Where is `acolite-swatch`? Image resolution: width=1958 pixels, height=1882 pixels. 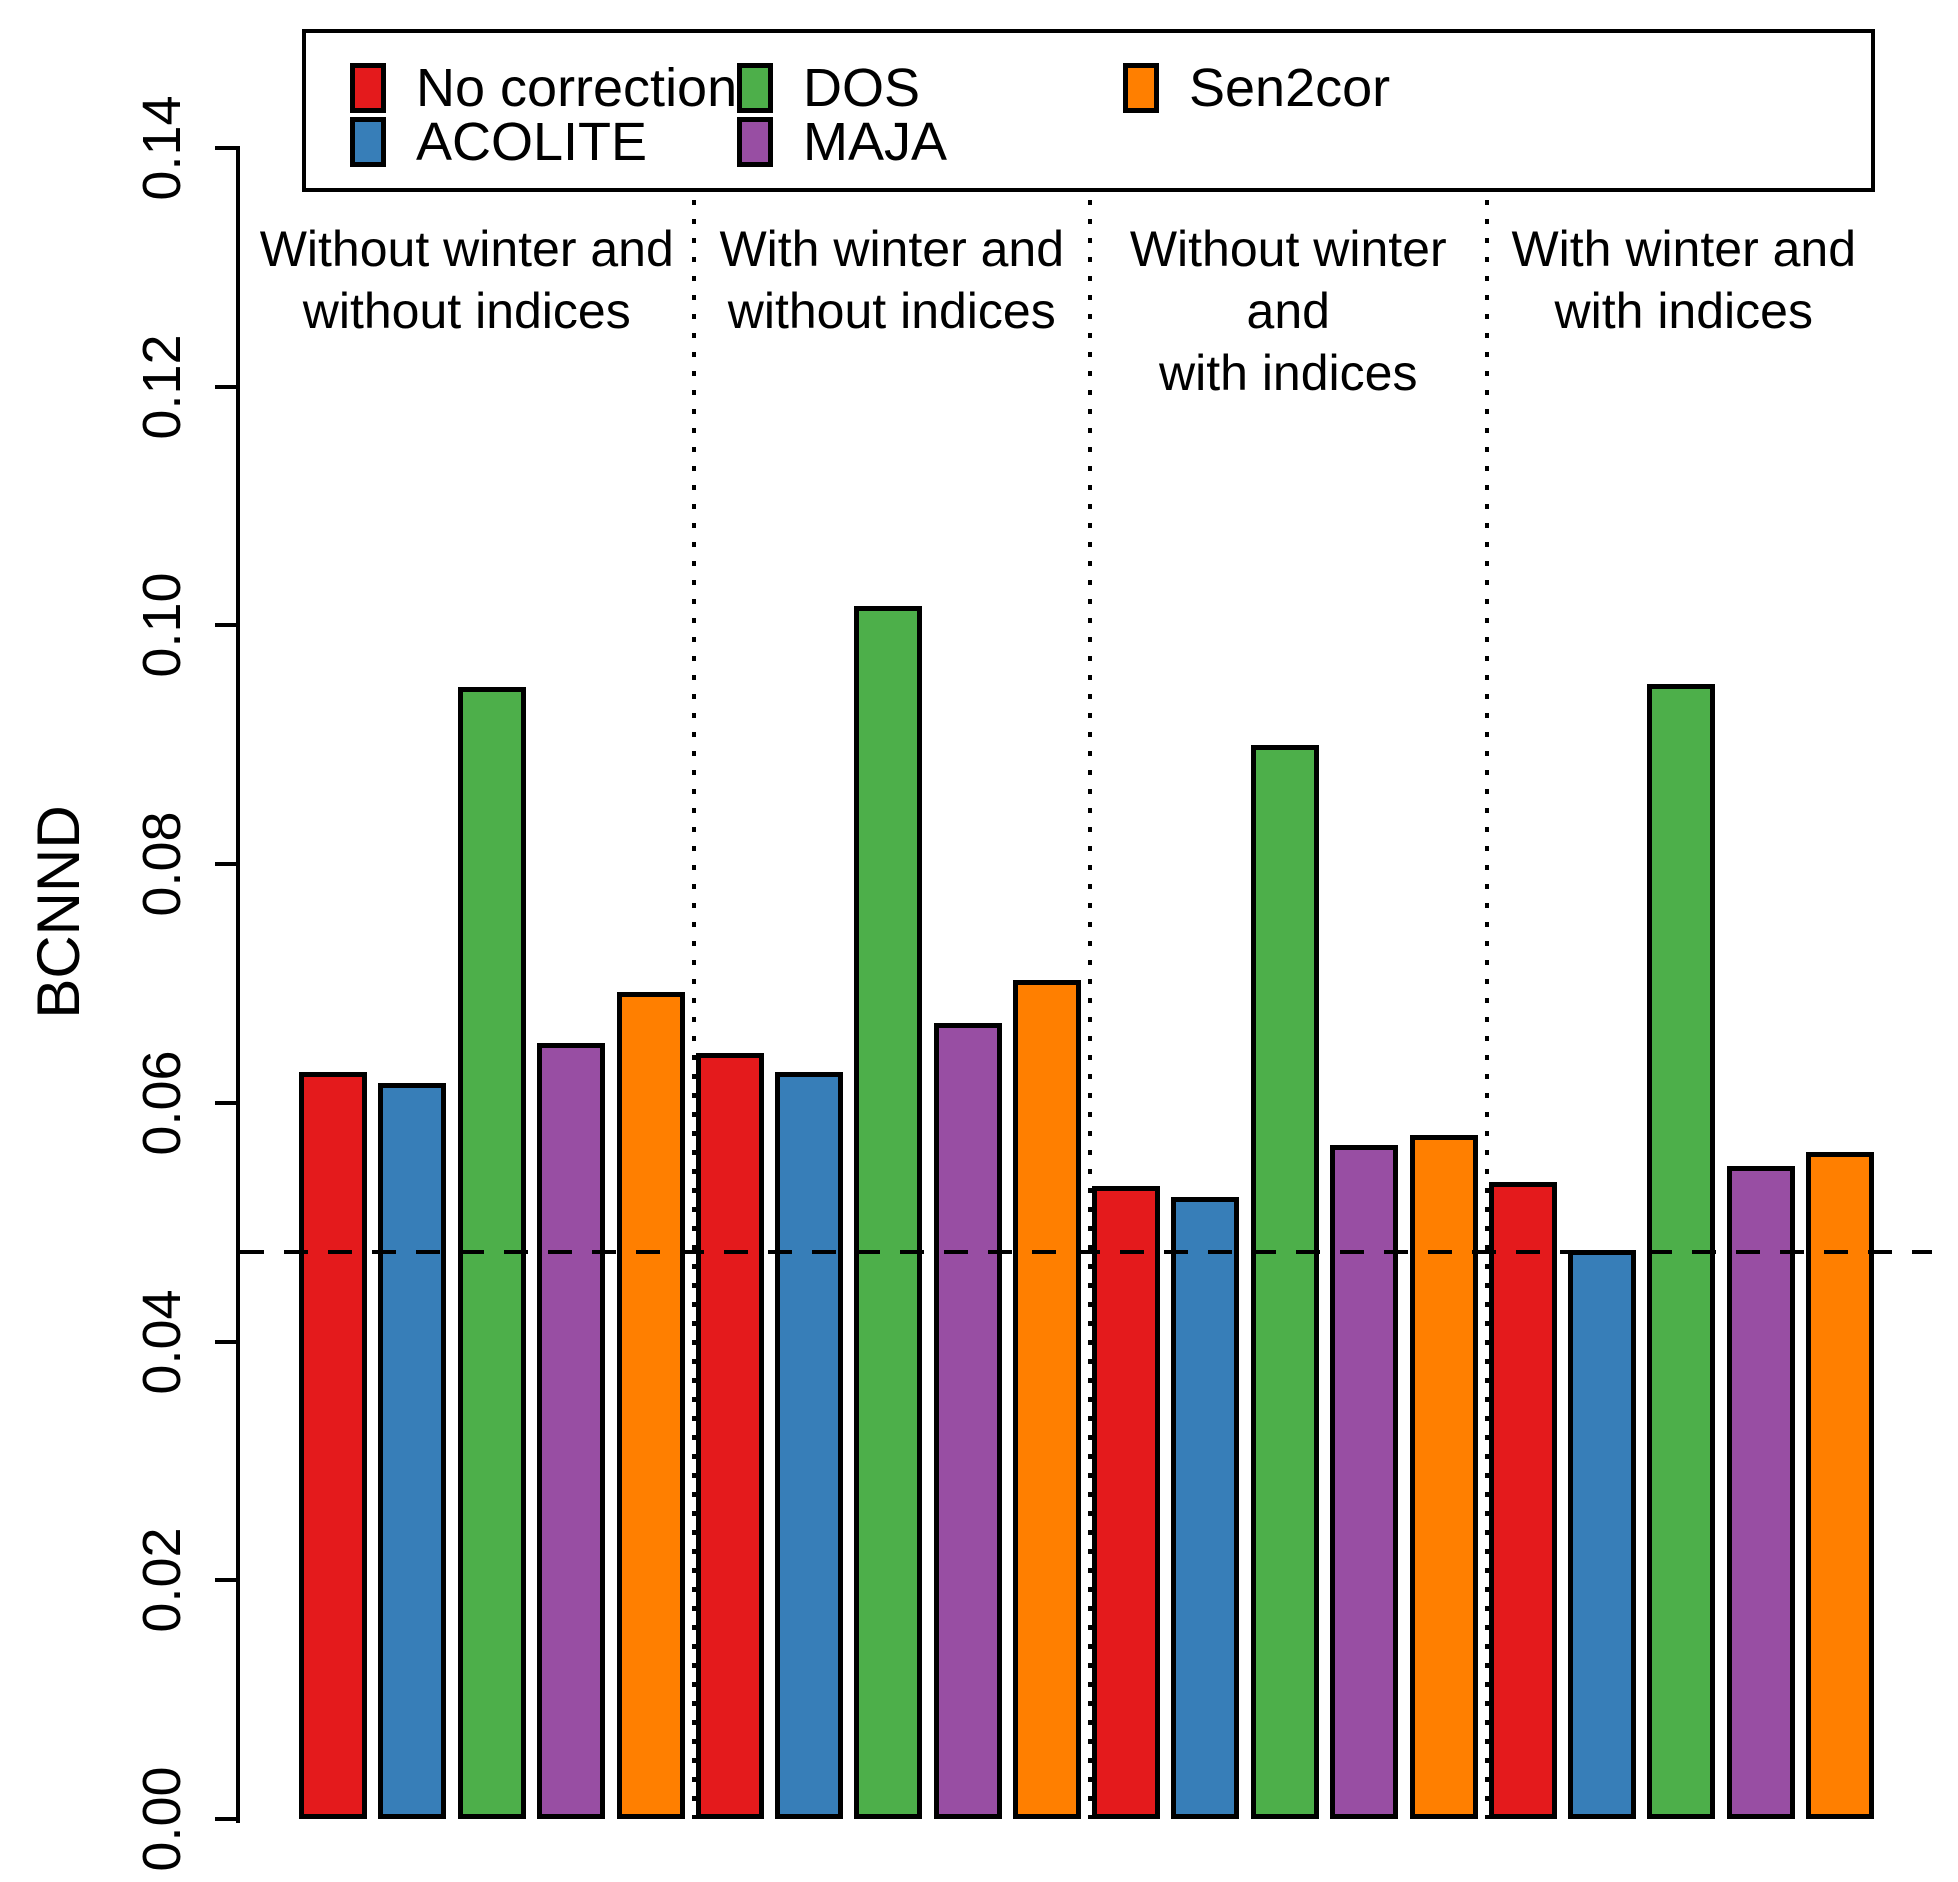
acolite-swatch is located at coordinates (368, 142).